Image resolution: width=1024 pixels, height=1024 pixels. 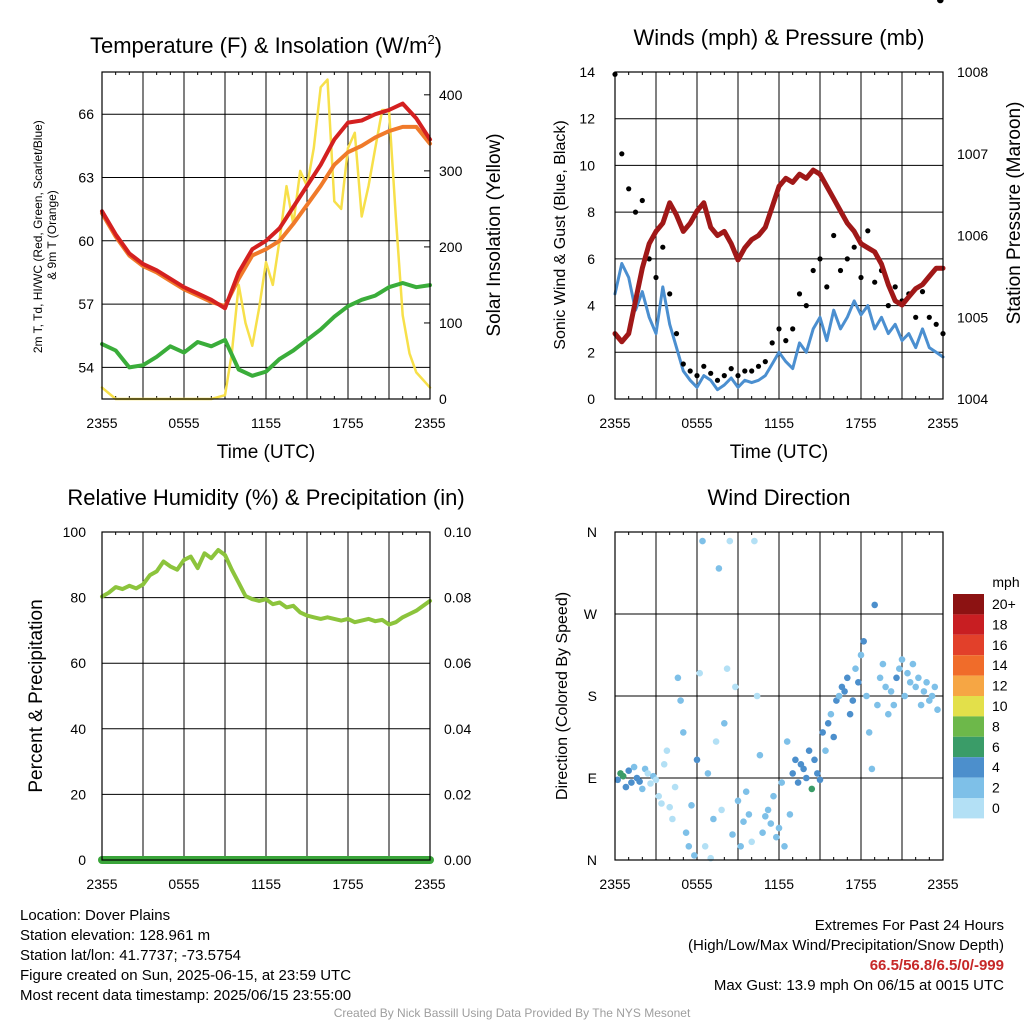 I want to click on y-right-tick-label: 0.02, so click(x=457, y=794).